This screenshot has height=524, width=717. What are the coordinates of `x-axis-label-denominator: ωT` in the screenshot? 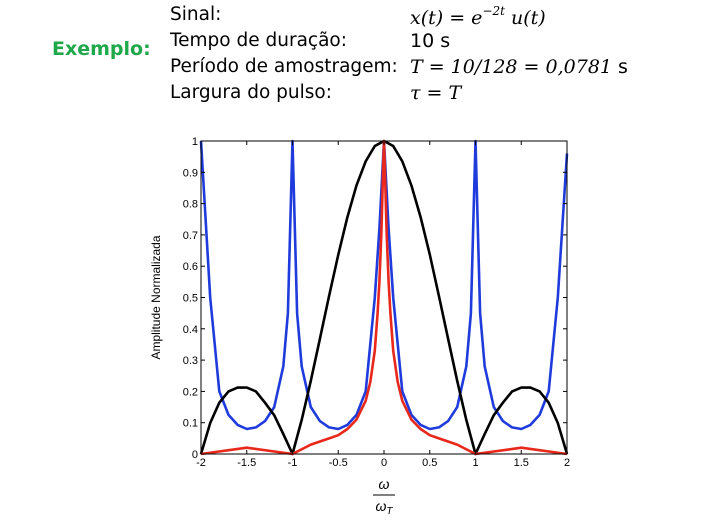 It's located at (384, 507).